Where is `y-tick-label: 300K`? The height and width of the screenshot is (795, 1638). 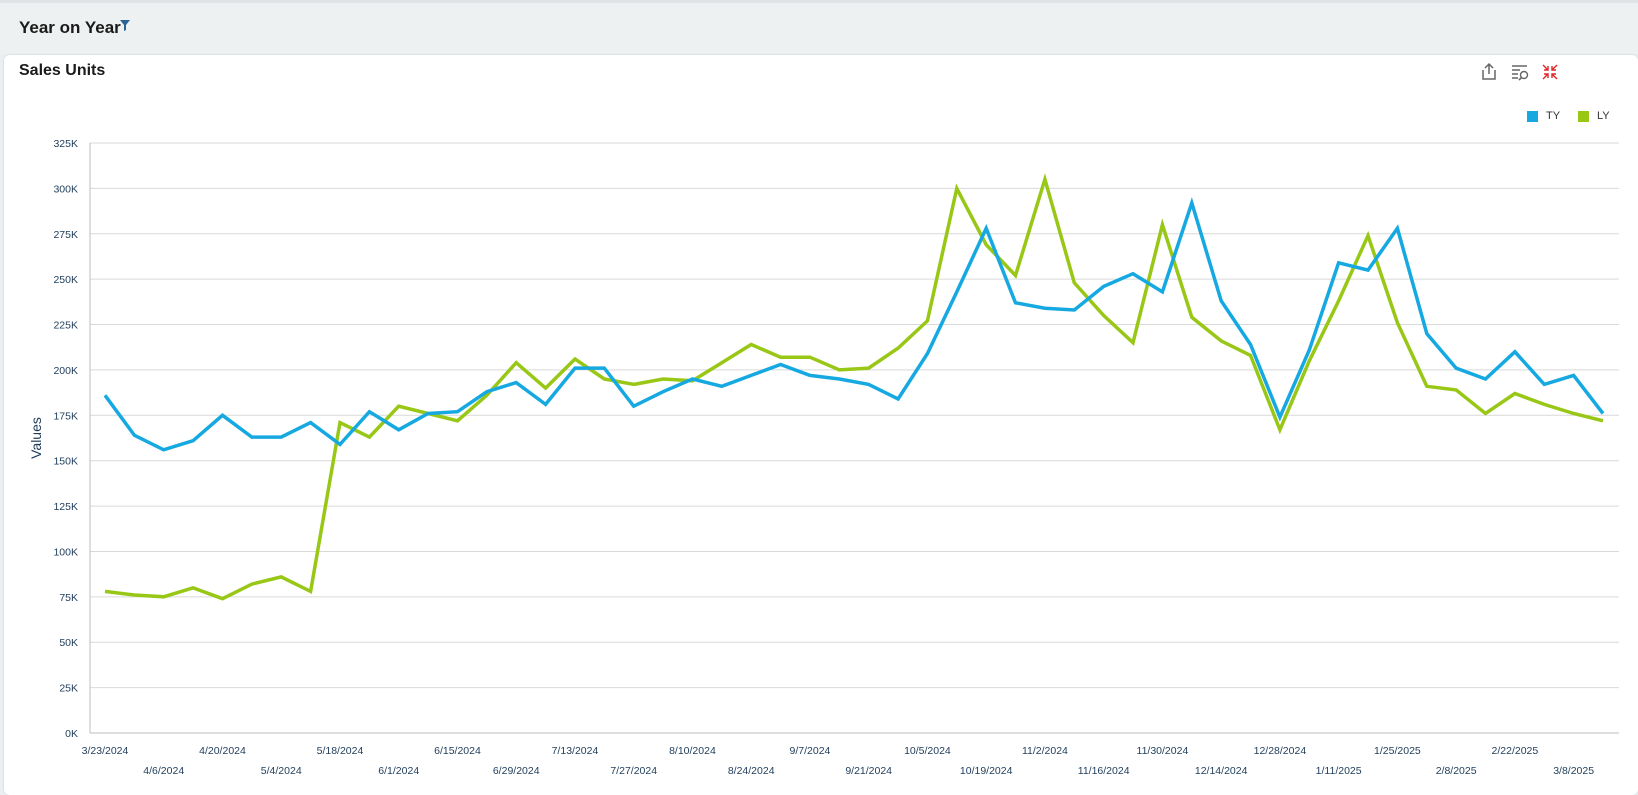 y-tick-label: 300K is located at coordinates (65, 189).